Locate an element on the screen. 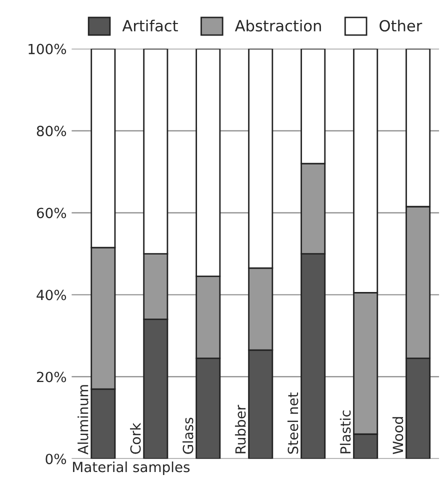 The height and width of the screenshot is (488, 448). legend-label: Other is located at coordinates (401, 26).